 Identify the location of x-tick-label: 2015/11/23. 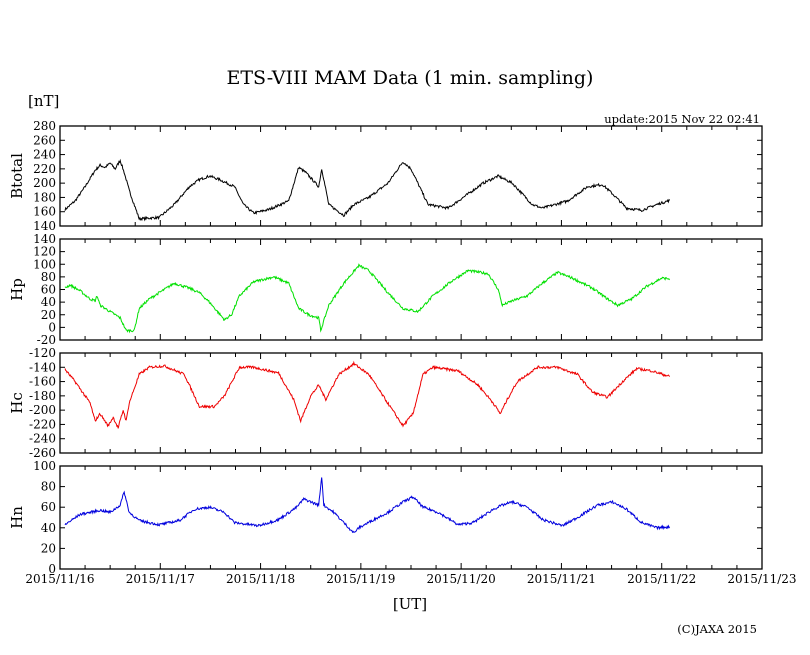
(761, 579).